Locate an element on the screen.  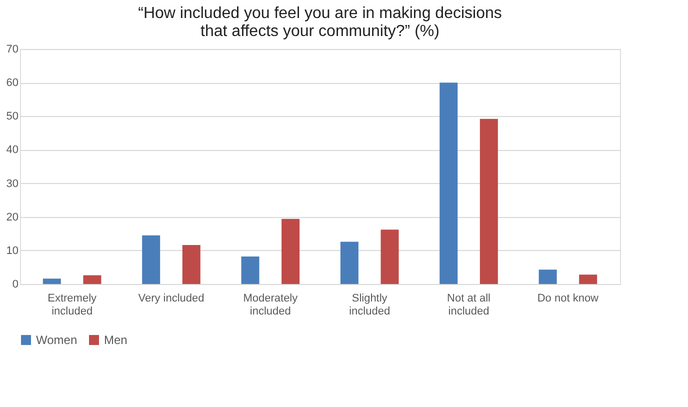
legend-label: Women is located at coordinates (57, 340).